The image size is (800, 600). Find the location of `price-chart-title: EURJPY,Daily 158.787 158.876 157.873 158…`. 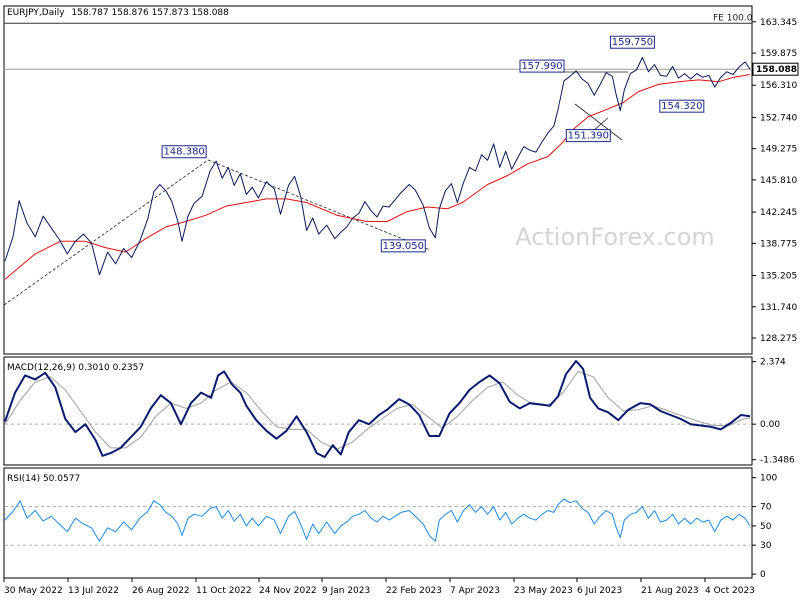

price-chart-title: EURJPY,Daily 158.787 158.876 157.873 158… is located at coordinates (118, 13).